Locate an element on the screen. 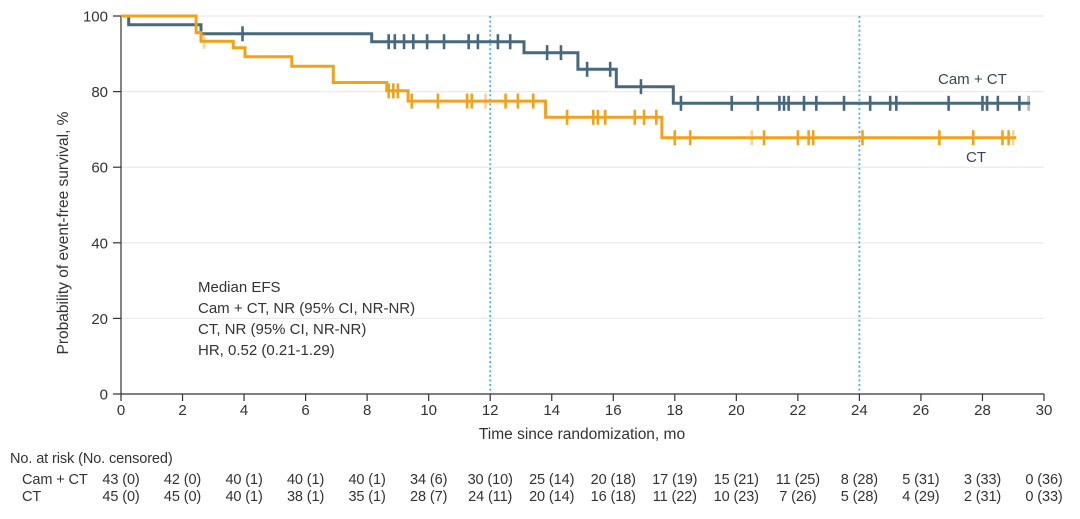 The height and width of the screenshot is (519, 1080). risk-cell: 25 (14) is located at coordinates (552, 480).